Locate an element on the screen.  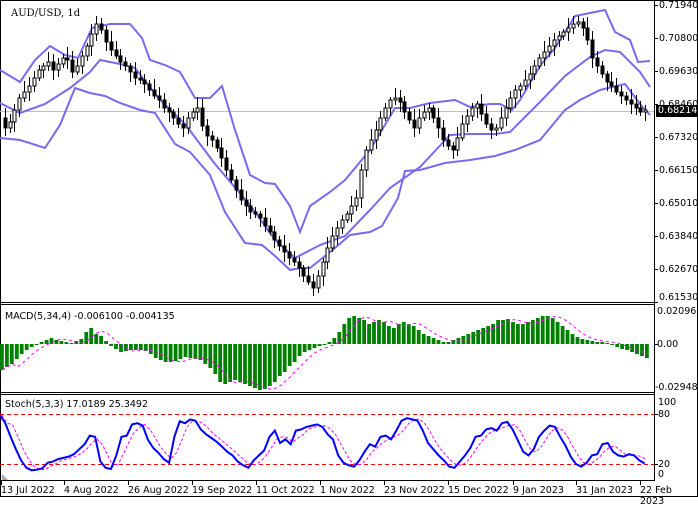
stoch-main-line is located at coordinates (323, 443).